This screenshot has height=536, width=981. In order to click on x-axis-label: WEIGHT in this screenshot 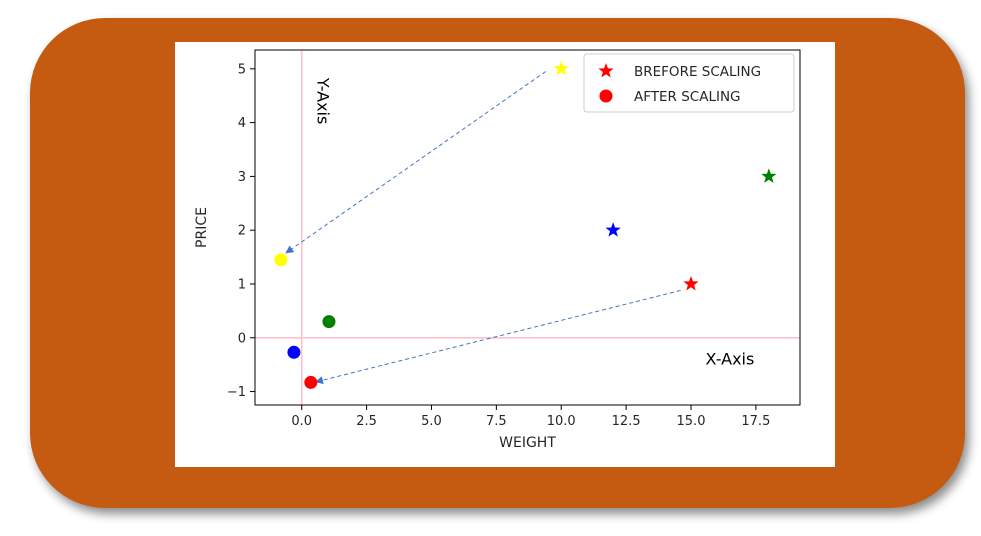, I will do `click(527, 443)`.